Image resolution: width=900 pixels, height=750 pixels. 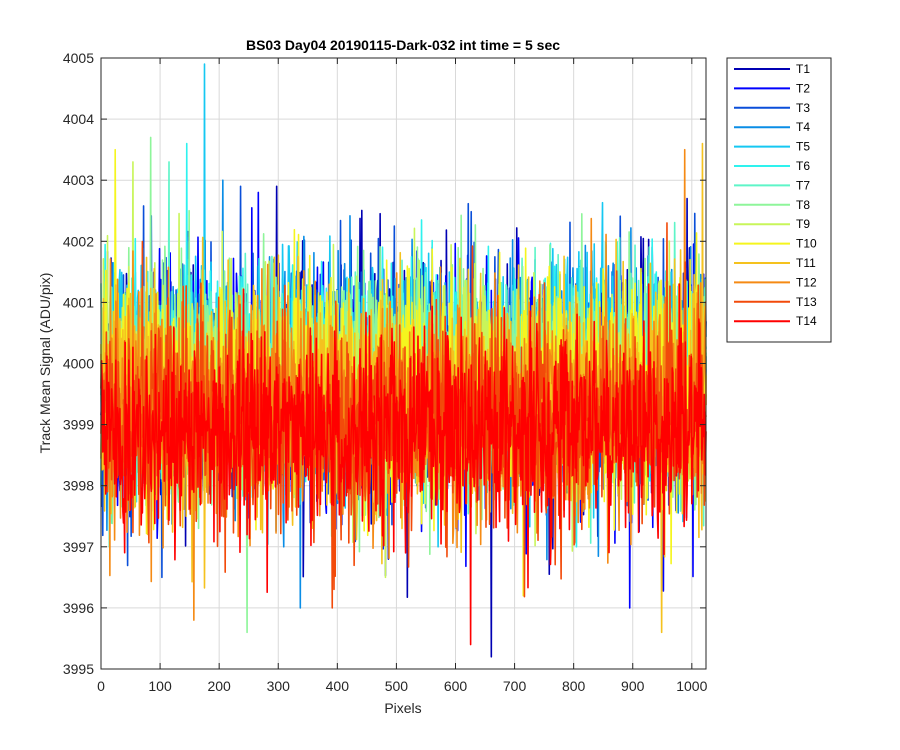 I want to click on legend-entry-t13: T13, so click(x=775, y=302).